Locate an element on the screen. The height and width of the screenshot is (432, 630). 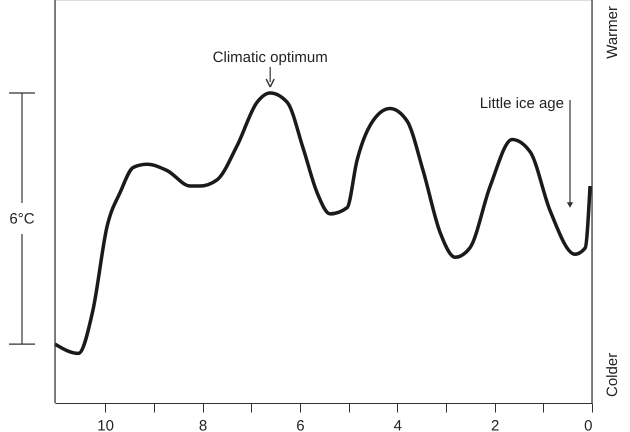
x-tick-label: 0 is located at coordinates (588, 425).